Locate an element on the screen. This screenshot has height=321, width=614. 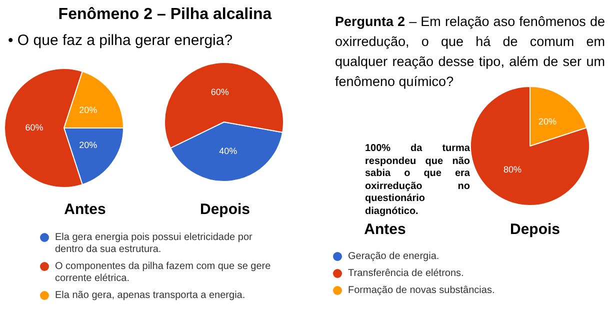
chart-title: Fenômeno 2 – Pilha alcalina is located at coordinates (165, 15).